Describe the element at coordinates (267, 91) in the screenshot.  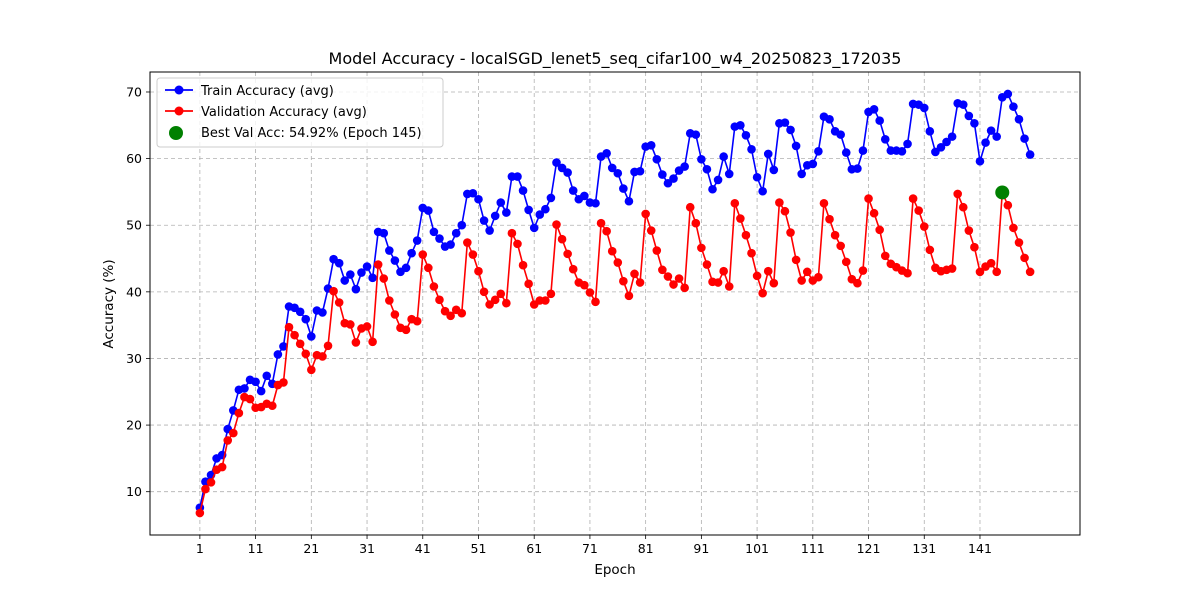
I see `legend-train-label: Train Accuracy (avg)` at that location.